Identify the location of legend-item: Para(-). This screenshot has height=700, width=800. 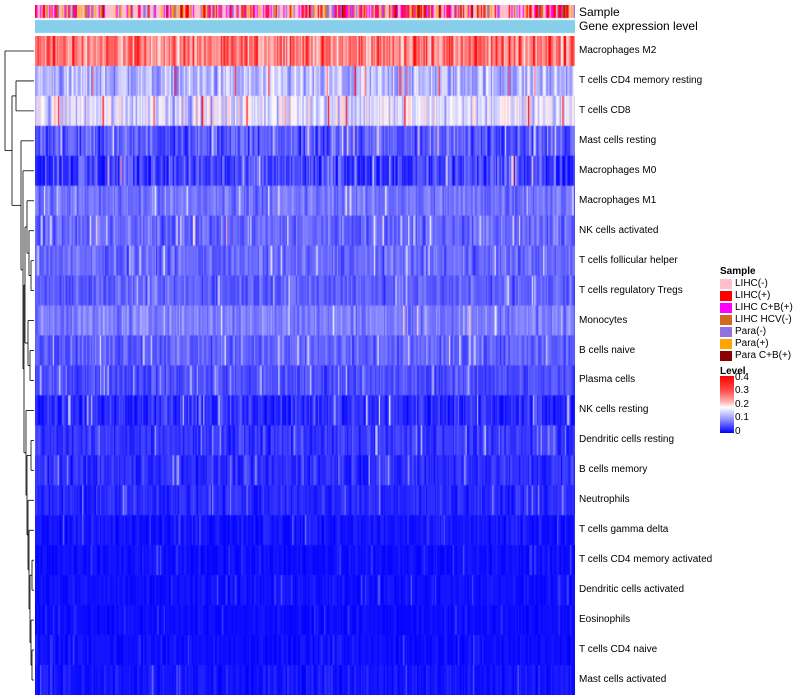
(760, 332).